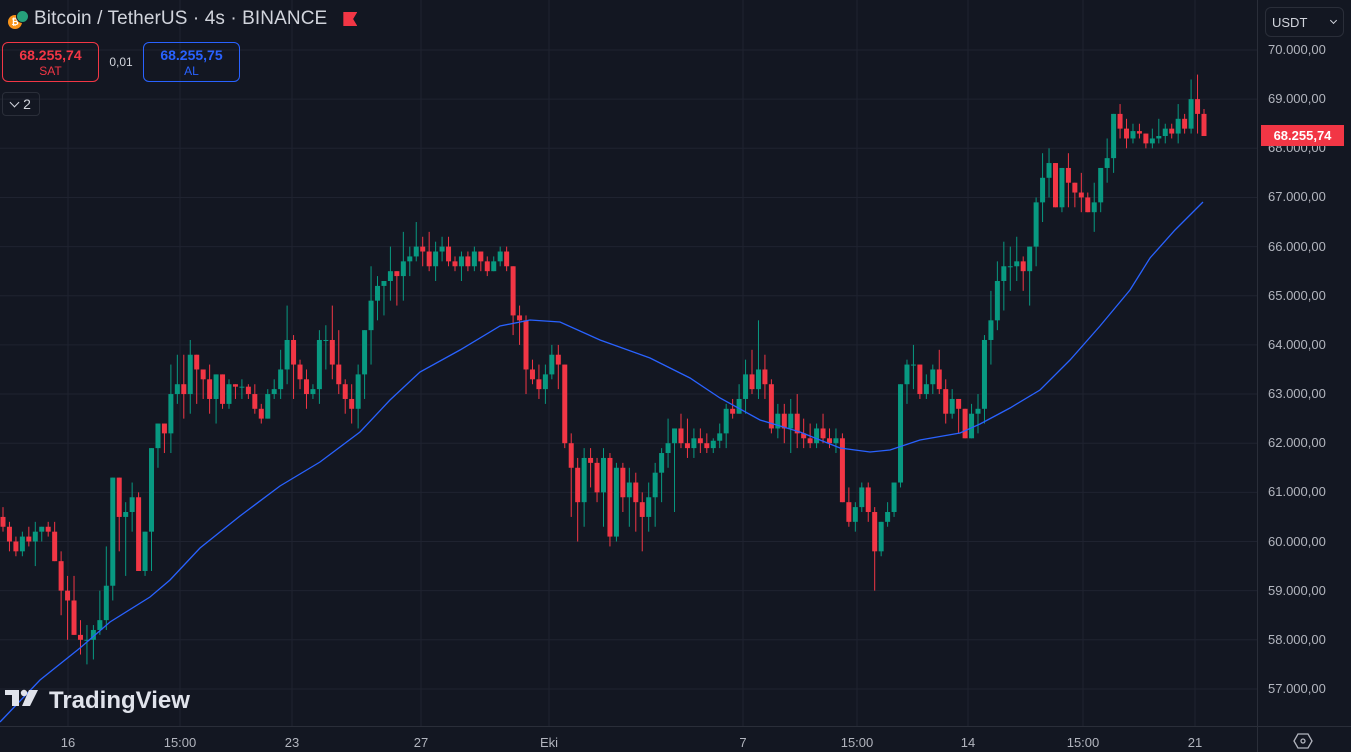 This screenshot has width=1351, height=752. Describe the element at coordinates (50, 55) in the screenshot. I see `sell-price: 68.255,74` at that location.